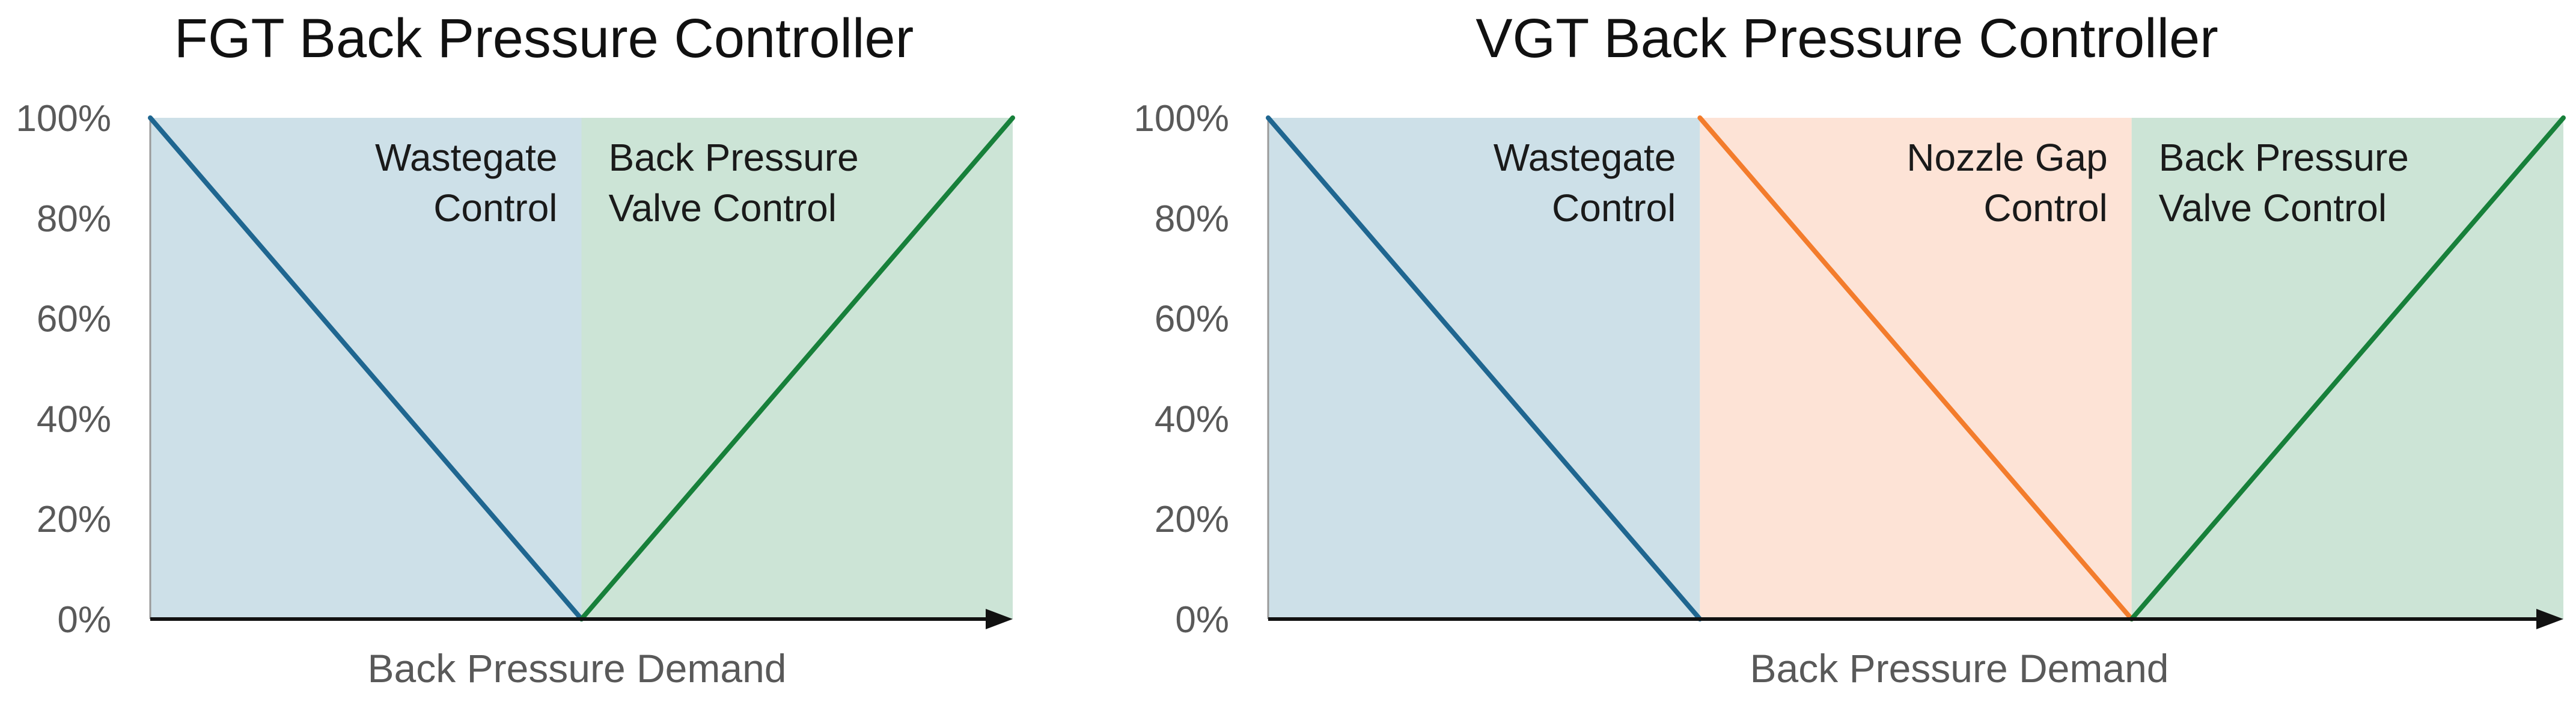 The height and width of the screenshot is (705, 2576). What do you see at coordinates (63, 119) in the screenshot?
I see `fgt-y-tick-label: 100%` at bounding box center [63, 119].